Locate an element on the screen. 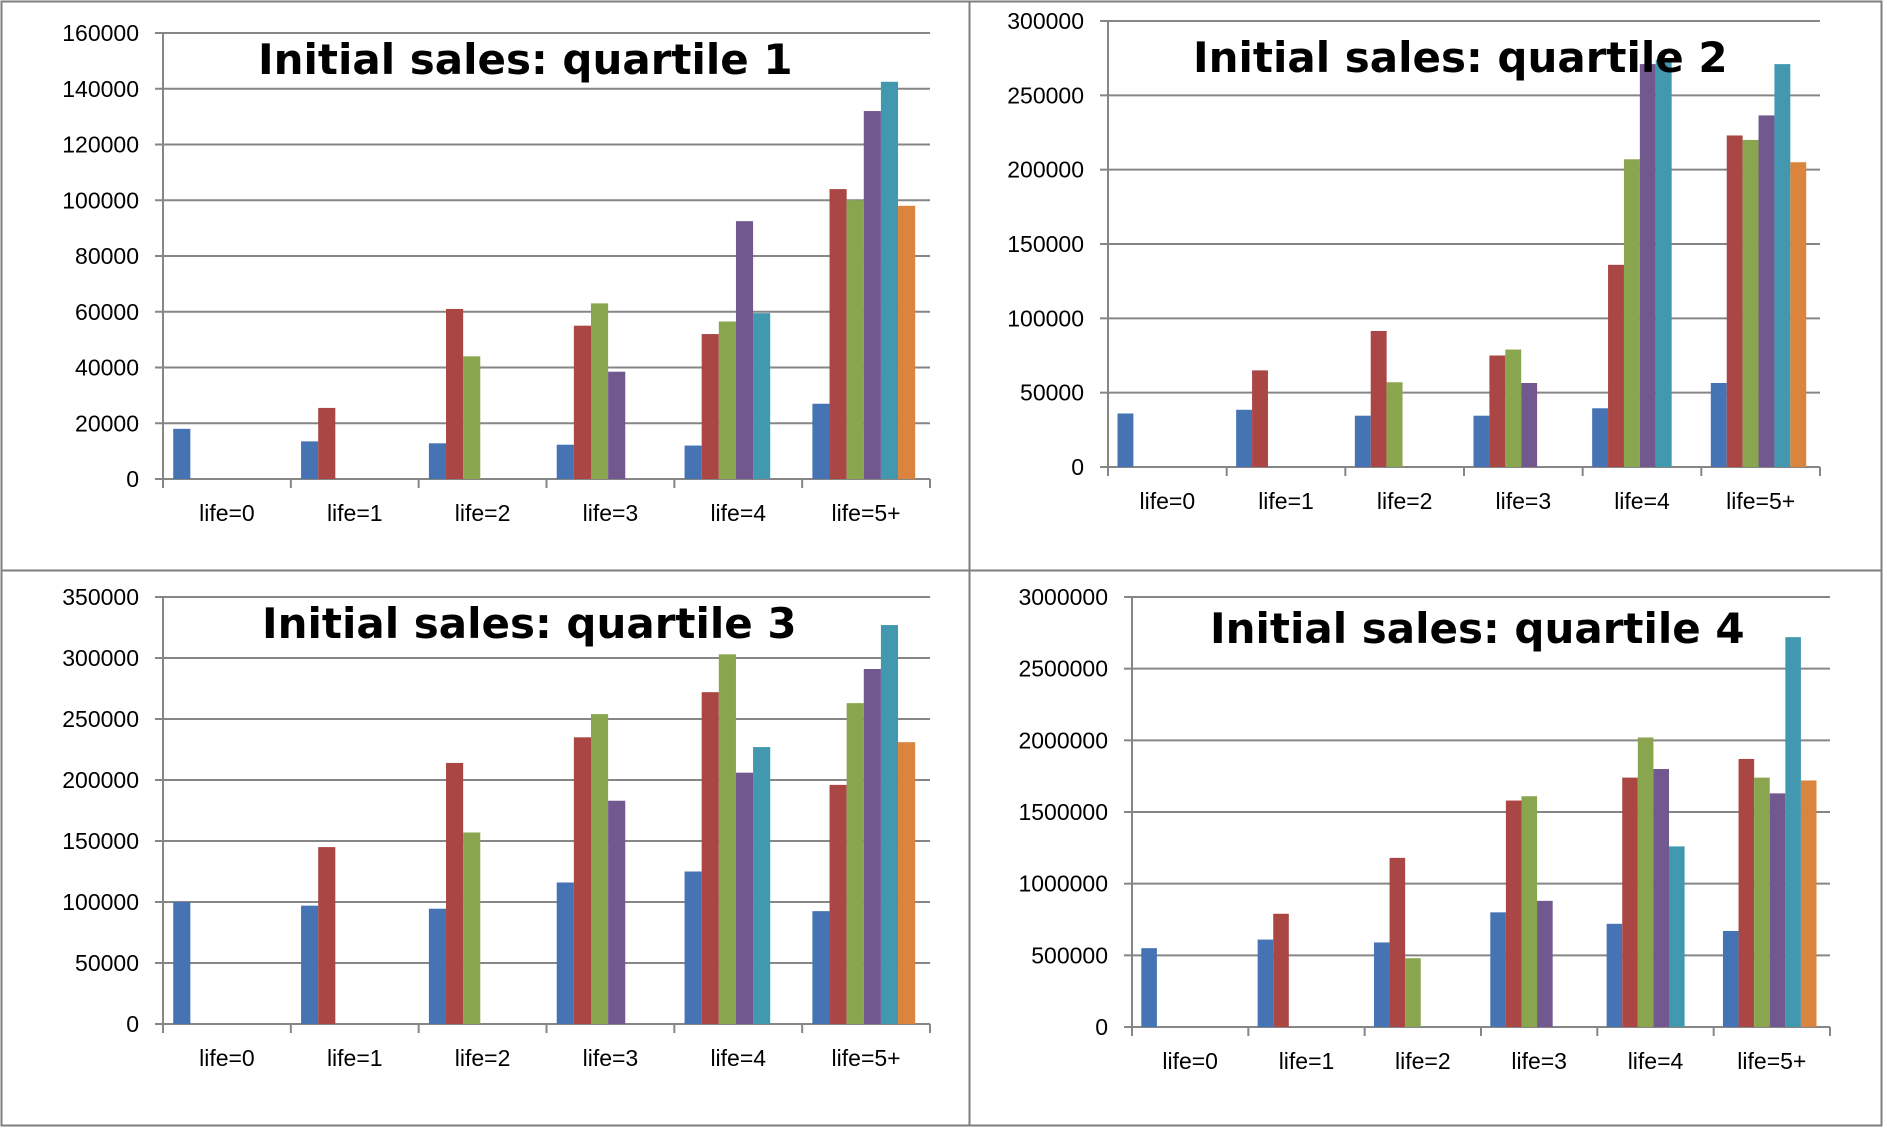 The image size is (1887, 1129). y-tick-label: 1500000 is located at coordinates (1063, 812).